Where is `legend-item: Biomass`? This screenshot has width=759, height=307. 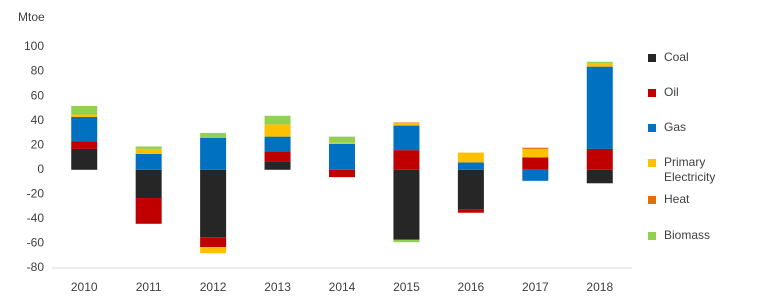
legend-item: Biomass is located at coordinates (701, 235).